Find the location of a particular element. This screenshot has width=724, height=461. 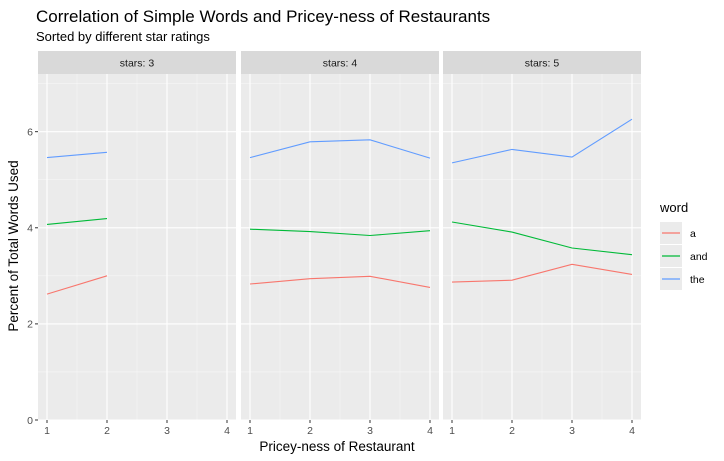

legend-label: a is located at coordinates (693, 234).